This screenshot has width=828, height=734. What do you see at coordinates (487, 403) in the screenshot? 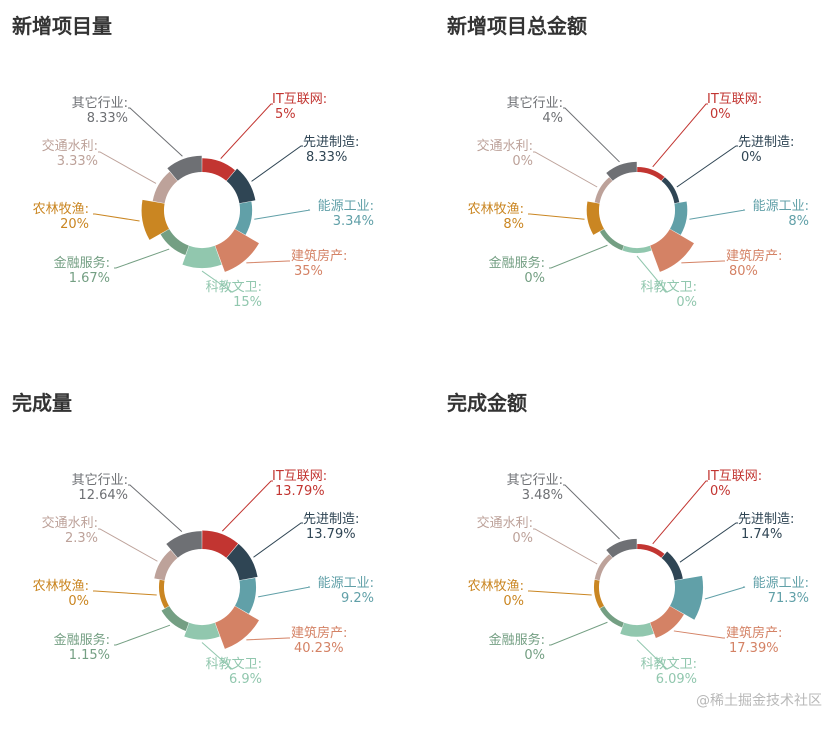
I see `chart-title: 完成金额` at bounding box center [487, 403].